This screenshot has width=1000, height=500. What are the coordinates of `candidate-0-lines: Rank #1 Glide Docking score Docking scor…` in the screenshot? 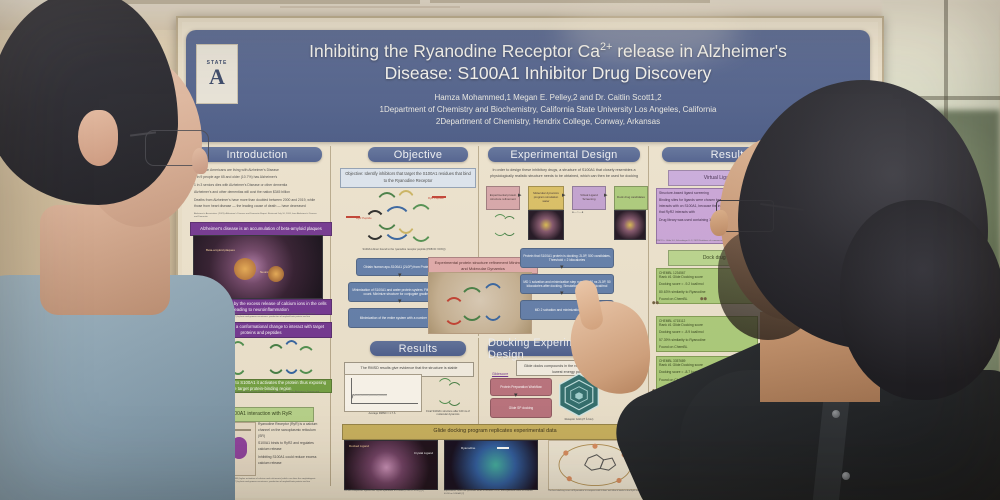 It's located at (707, 289).